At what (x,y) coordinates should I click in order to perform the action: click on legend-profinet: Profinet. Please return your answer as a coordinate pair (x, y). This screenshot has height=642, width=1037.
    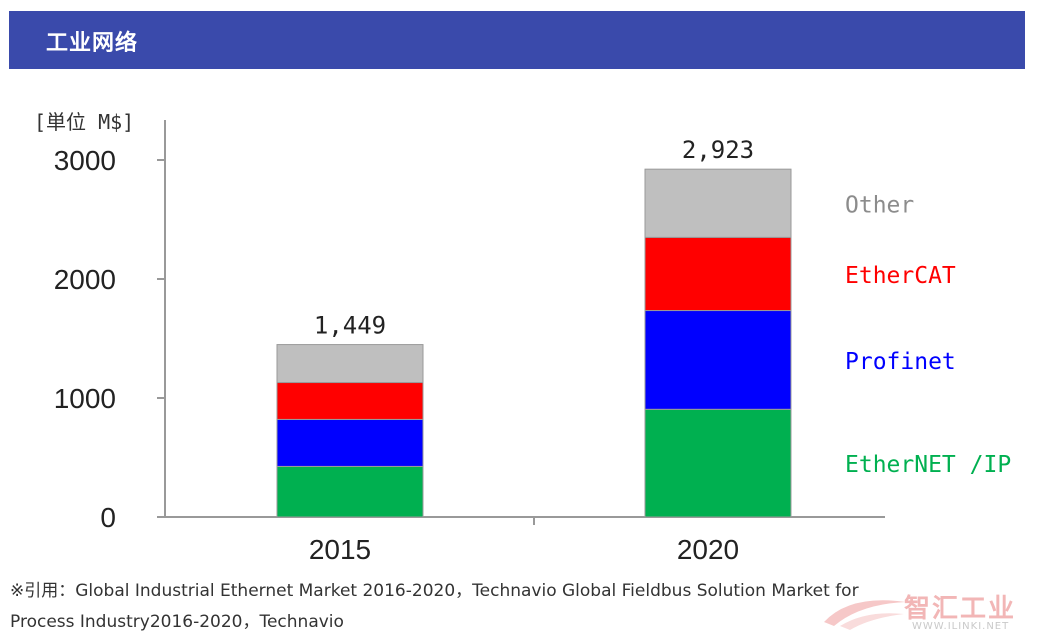
    Looking at the image, I should click on (900, 362).